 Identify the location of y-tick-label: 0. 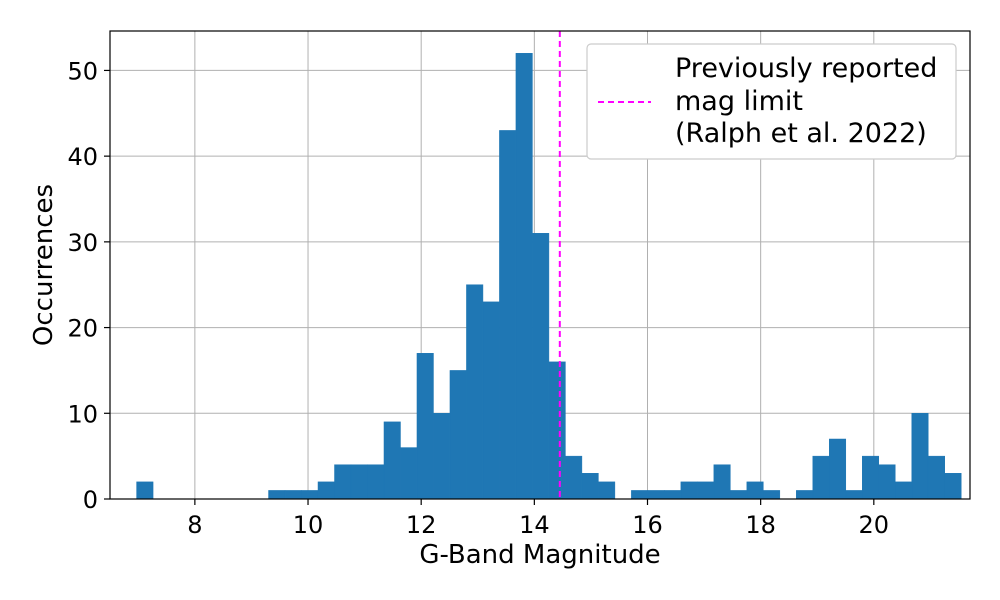
(90, 500).